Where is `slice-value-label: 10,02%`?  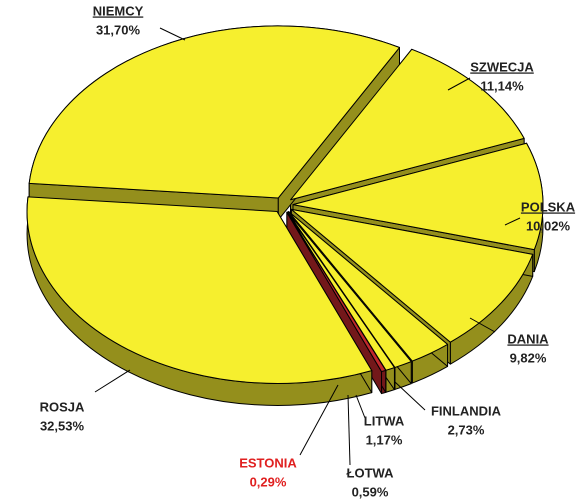 slice-value-label: 10,02% is located at coordinates (548, 225).